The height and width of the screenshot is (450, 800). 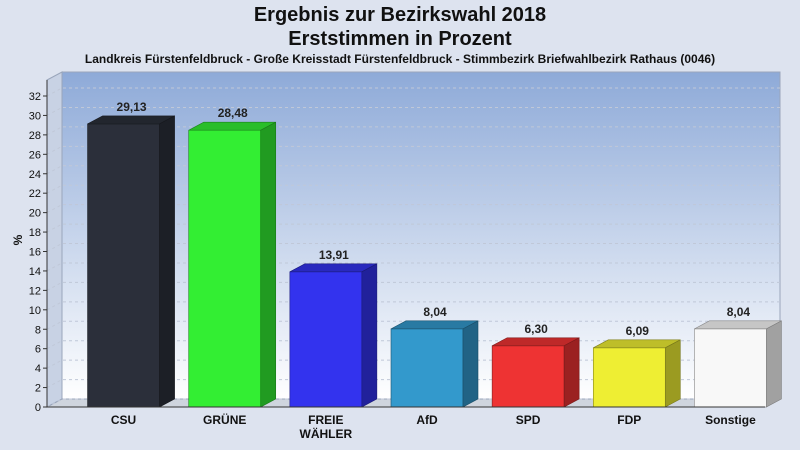 I want to click on y-tick-label: 0, so click(x=38, y=408).